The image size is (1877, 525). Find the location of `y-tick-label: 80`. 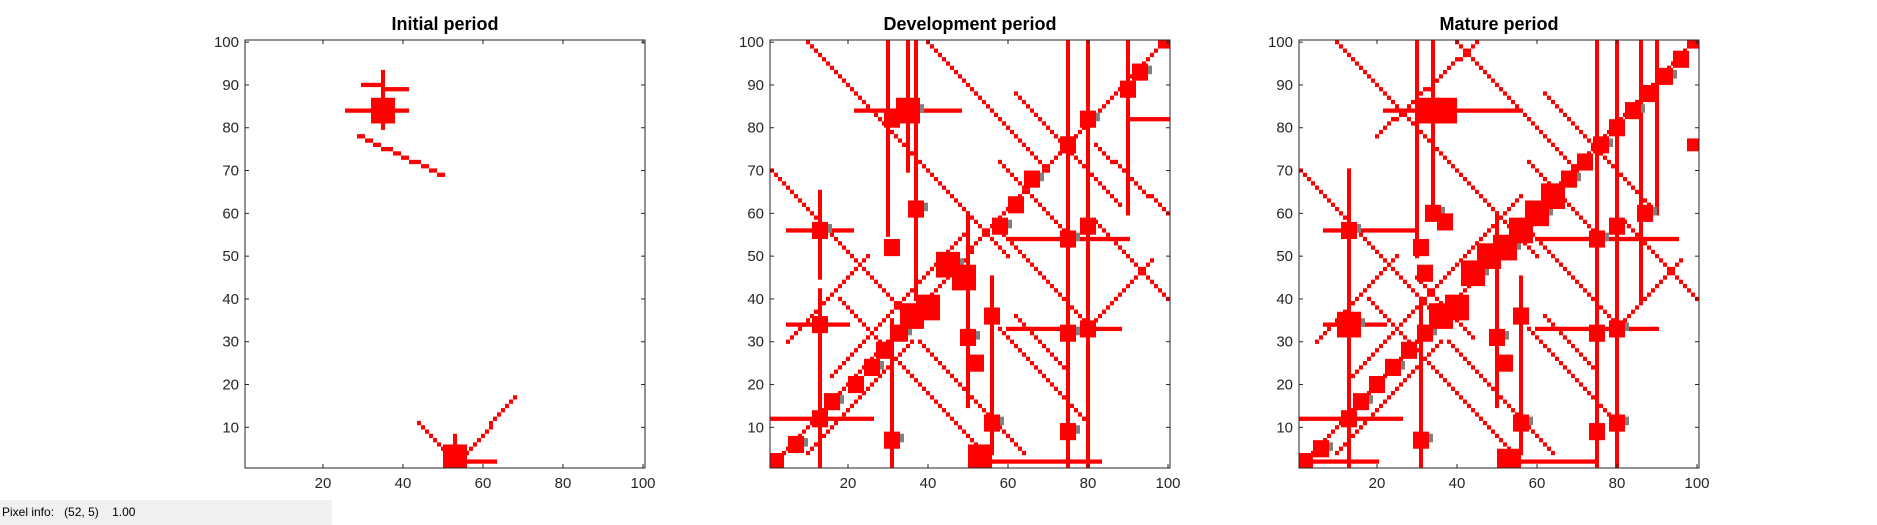

y-tick-label: 80 is located at coordinates (755, 128).